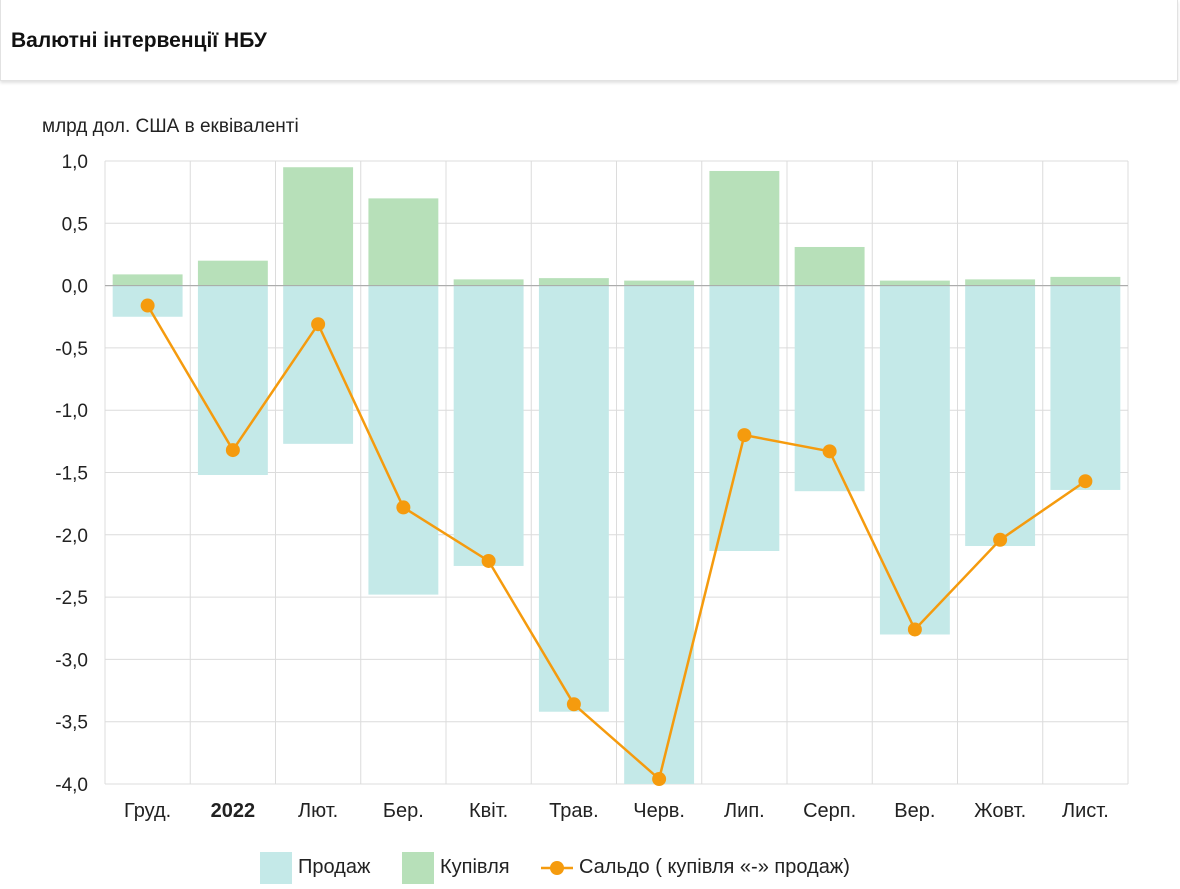 Image resolution: width=1180 pixels, height=889 pixels. What do you see at coordinates (318, 811) in the screenshot?
I see `x-tick-label: Лют.` at bounding box center [318, 811].